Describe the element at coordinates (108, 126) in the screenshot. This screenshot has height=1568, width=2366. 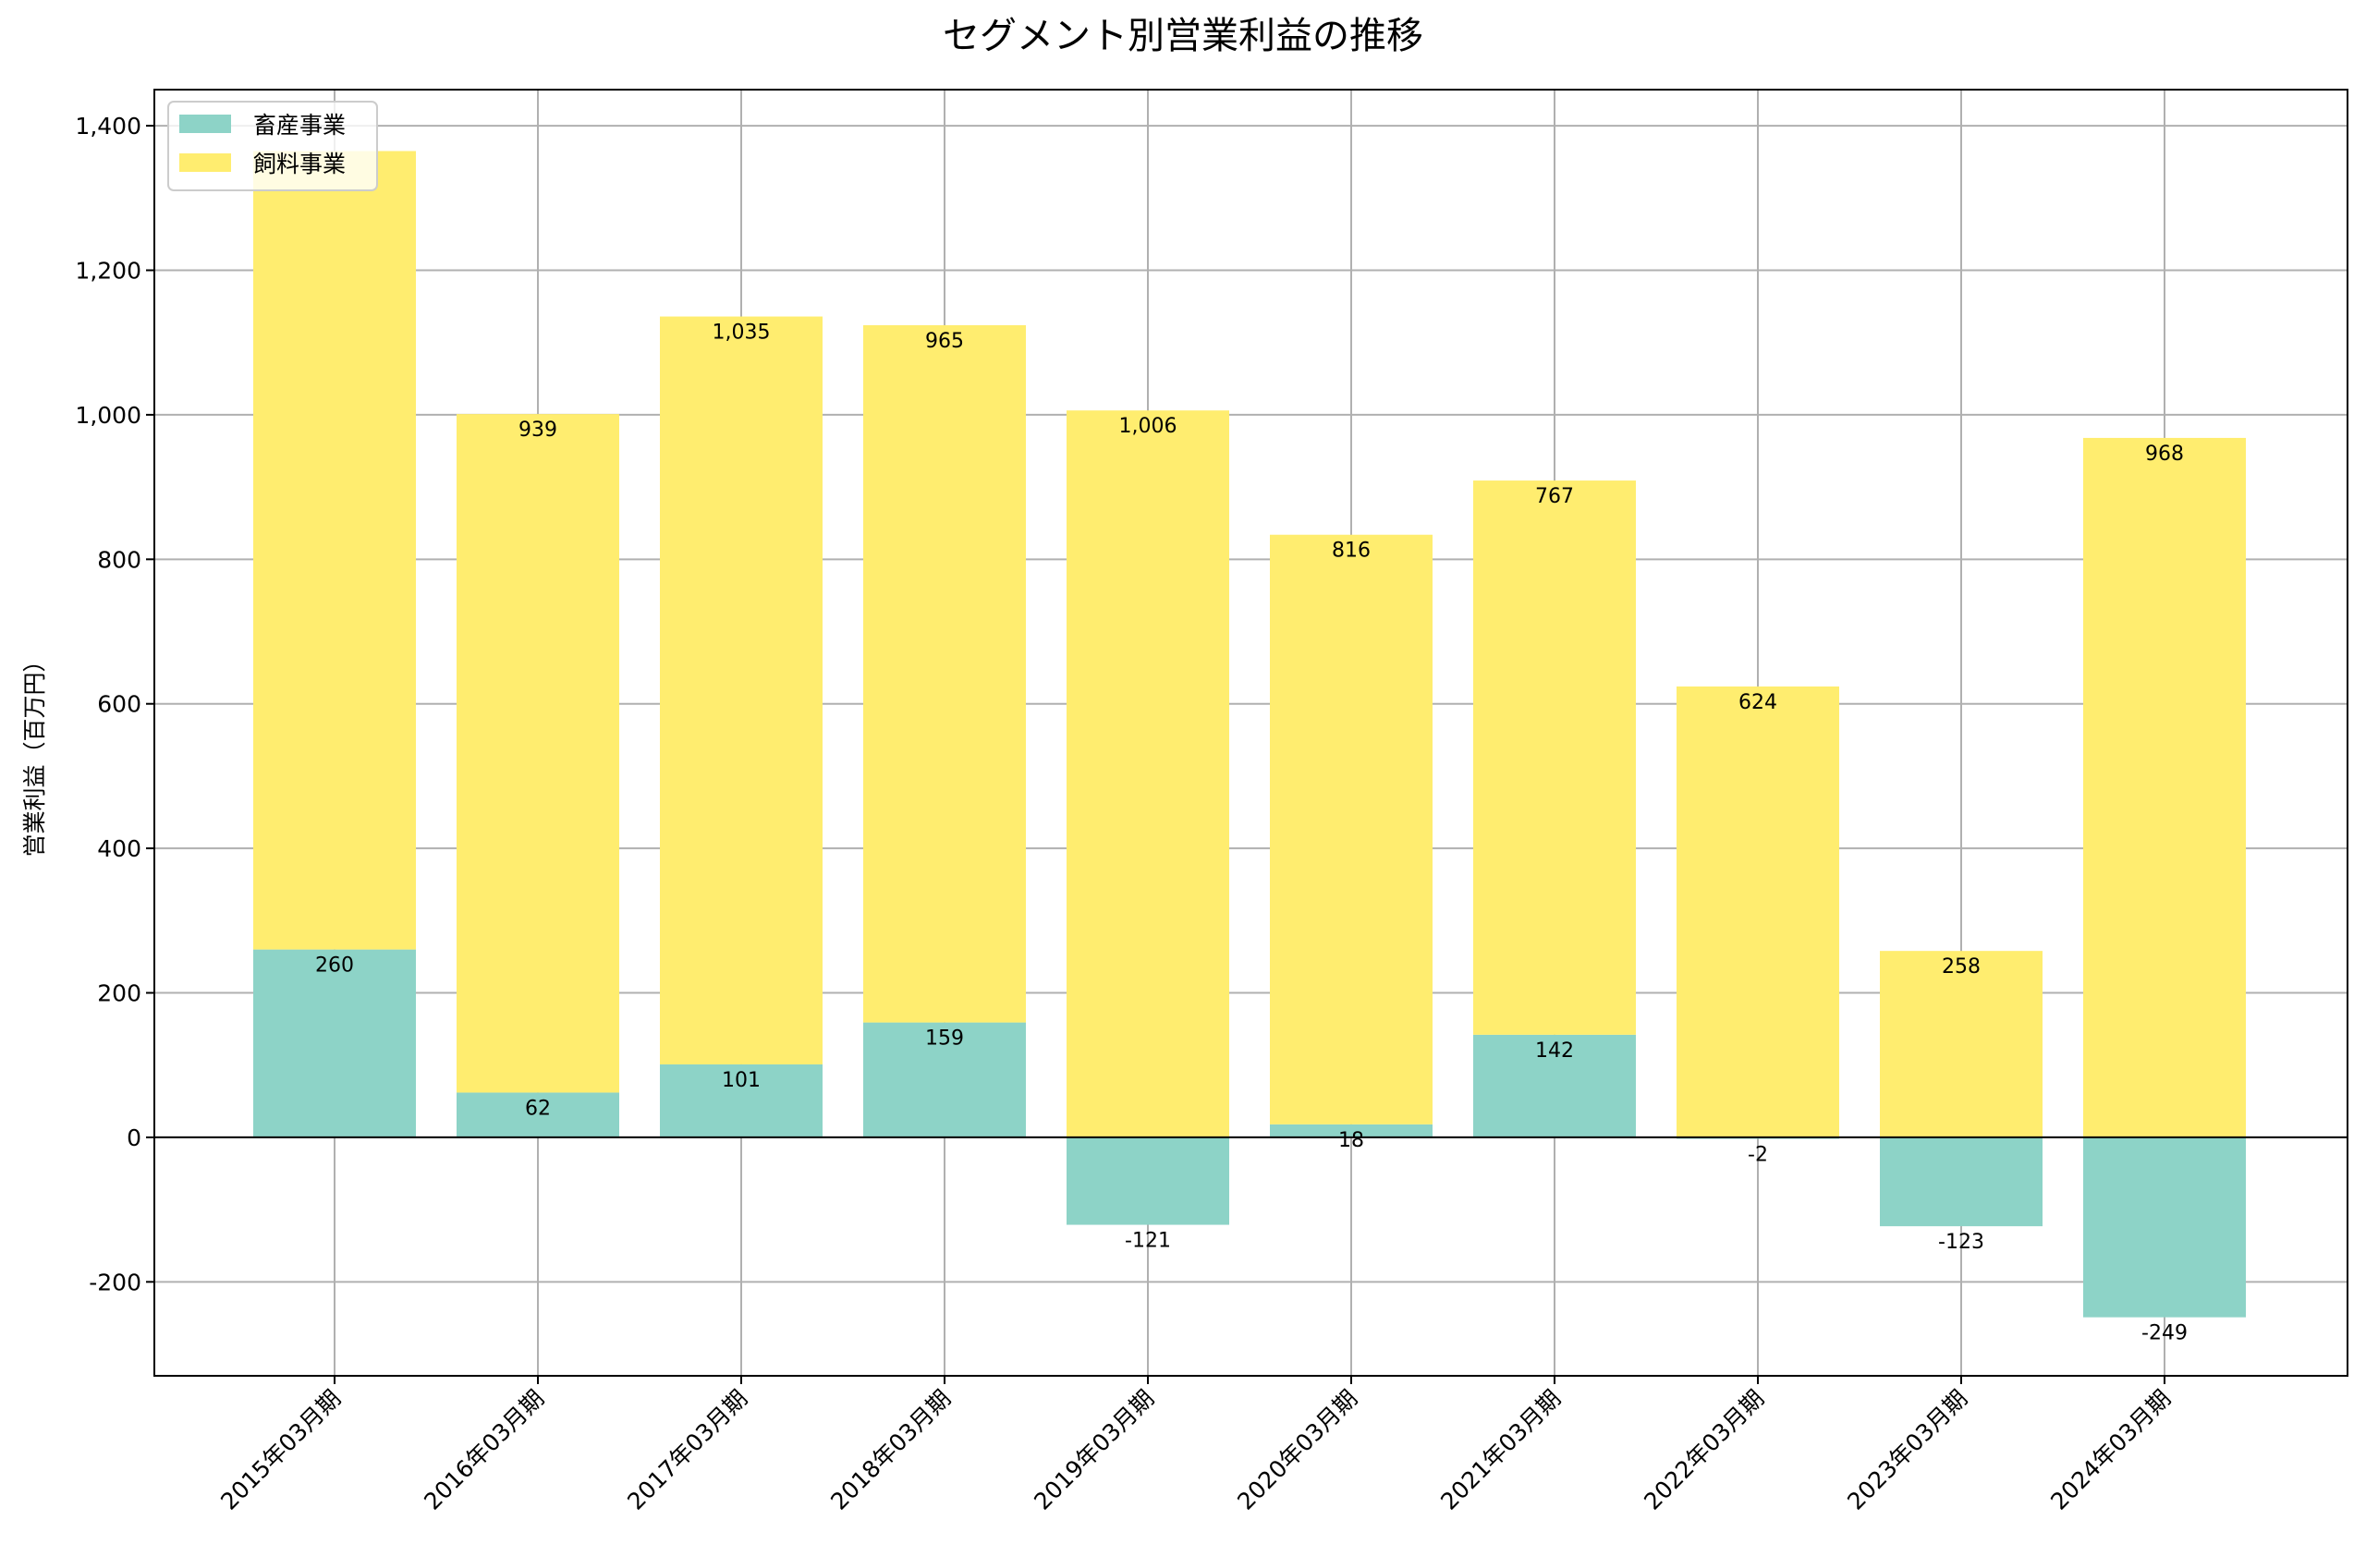
I see `y-tick-label: 1,400` at that location.